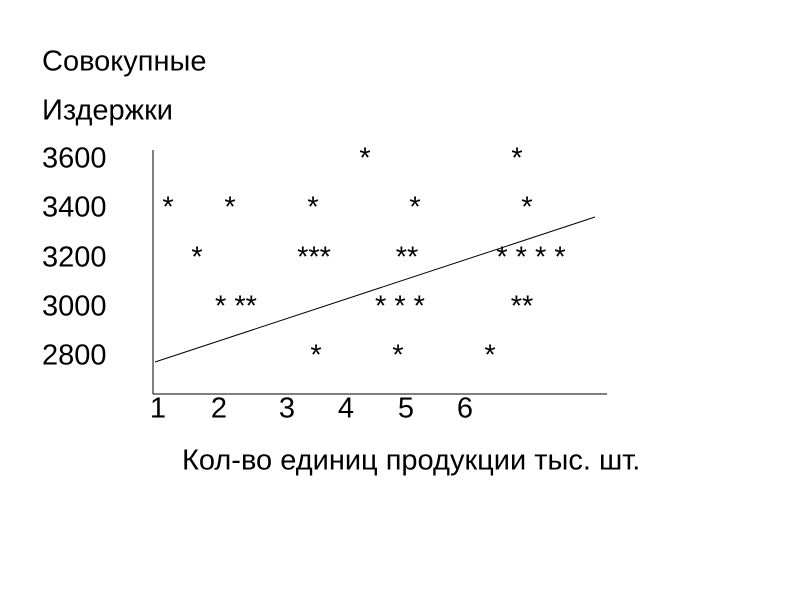 This screenshot has width=800, height=600. What do you see at coordinates (411, 461) in the screenshot?
I see `x-title: Кол-во единиц продукции тыс. шт.` at bounding box center [411, 461].